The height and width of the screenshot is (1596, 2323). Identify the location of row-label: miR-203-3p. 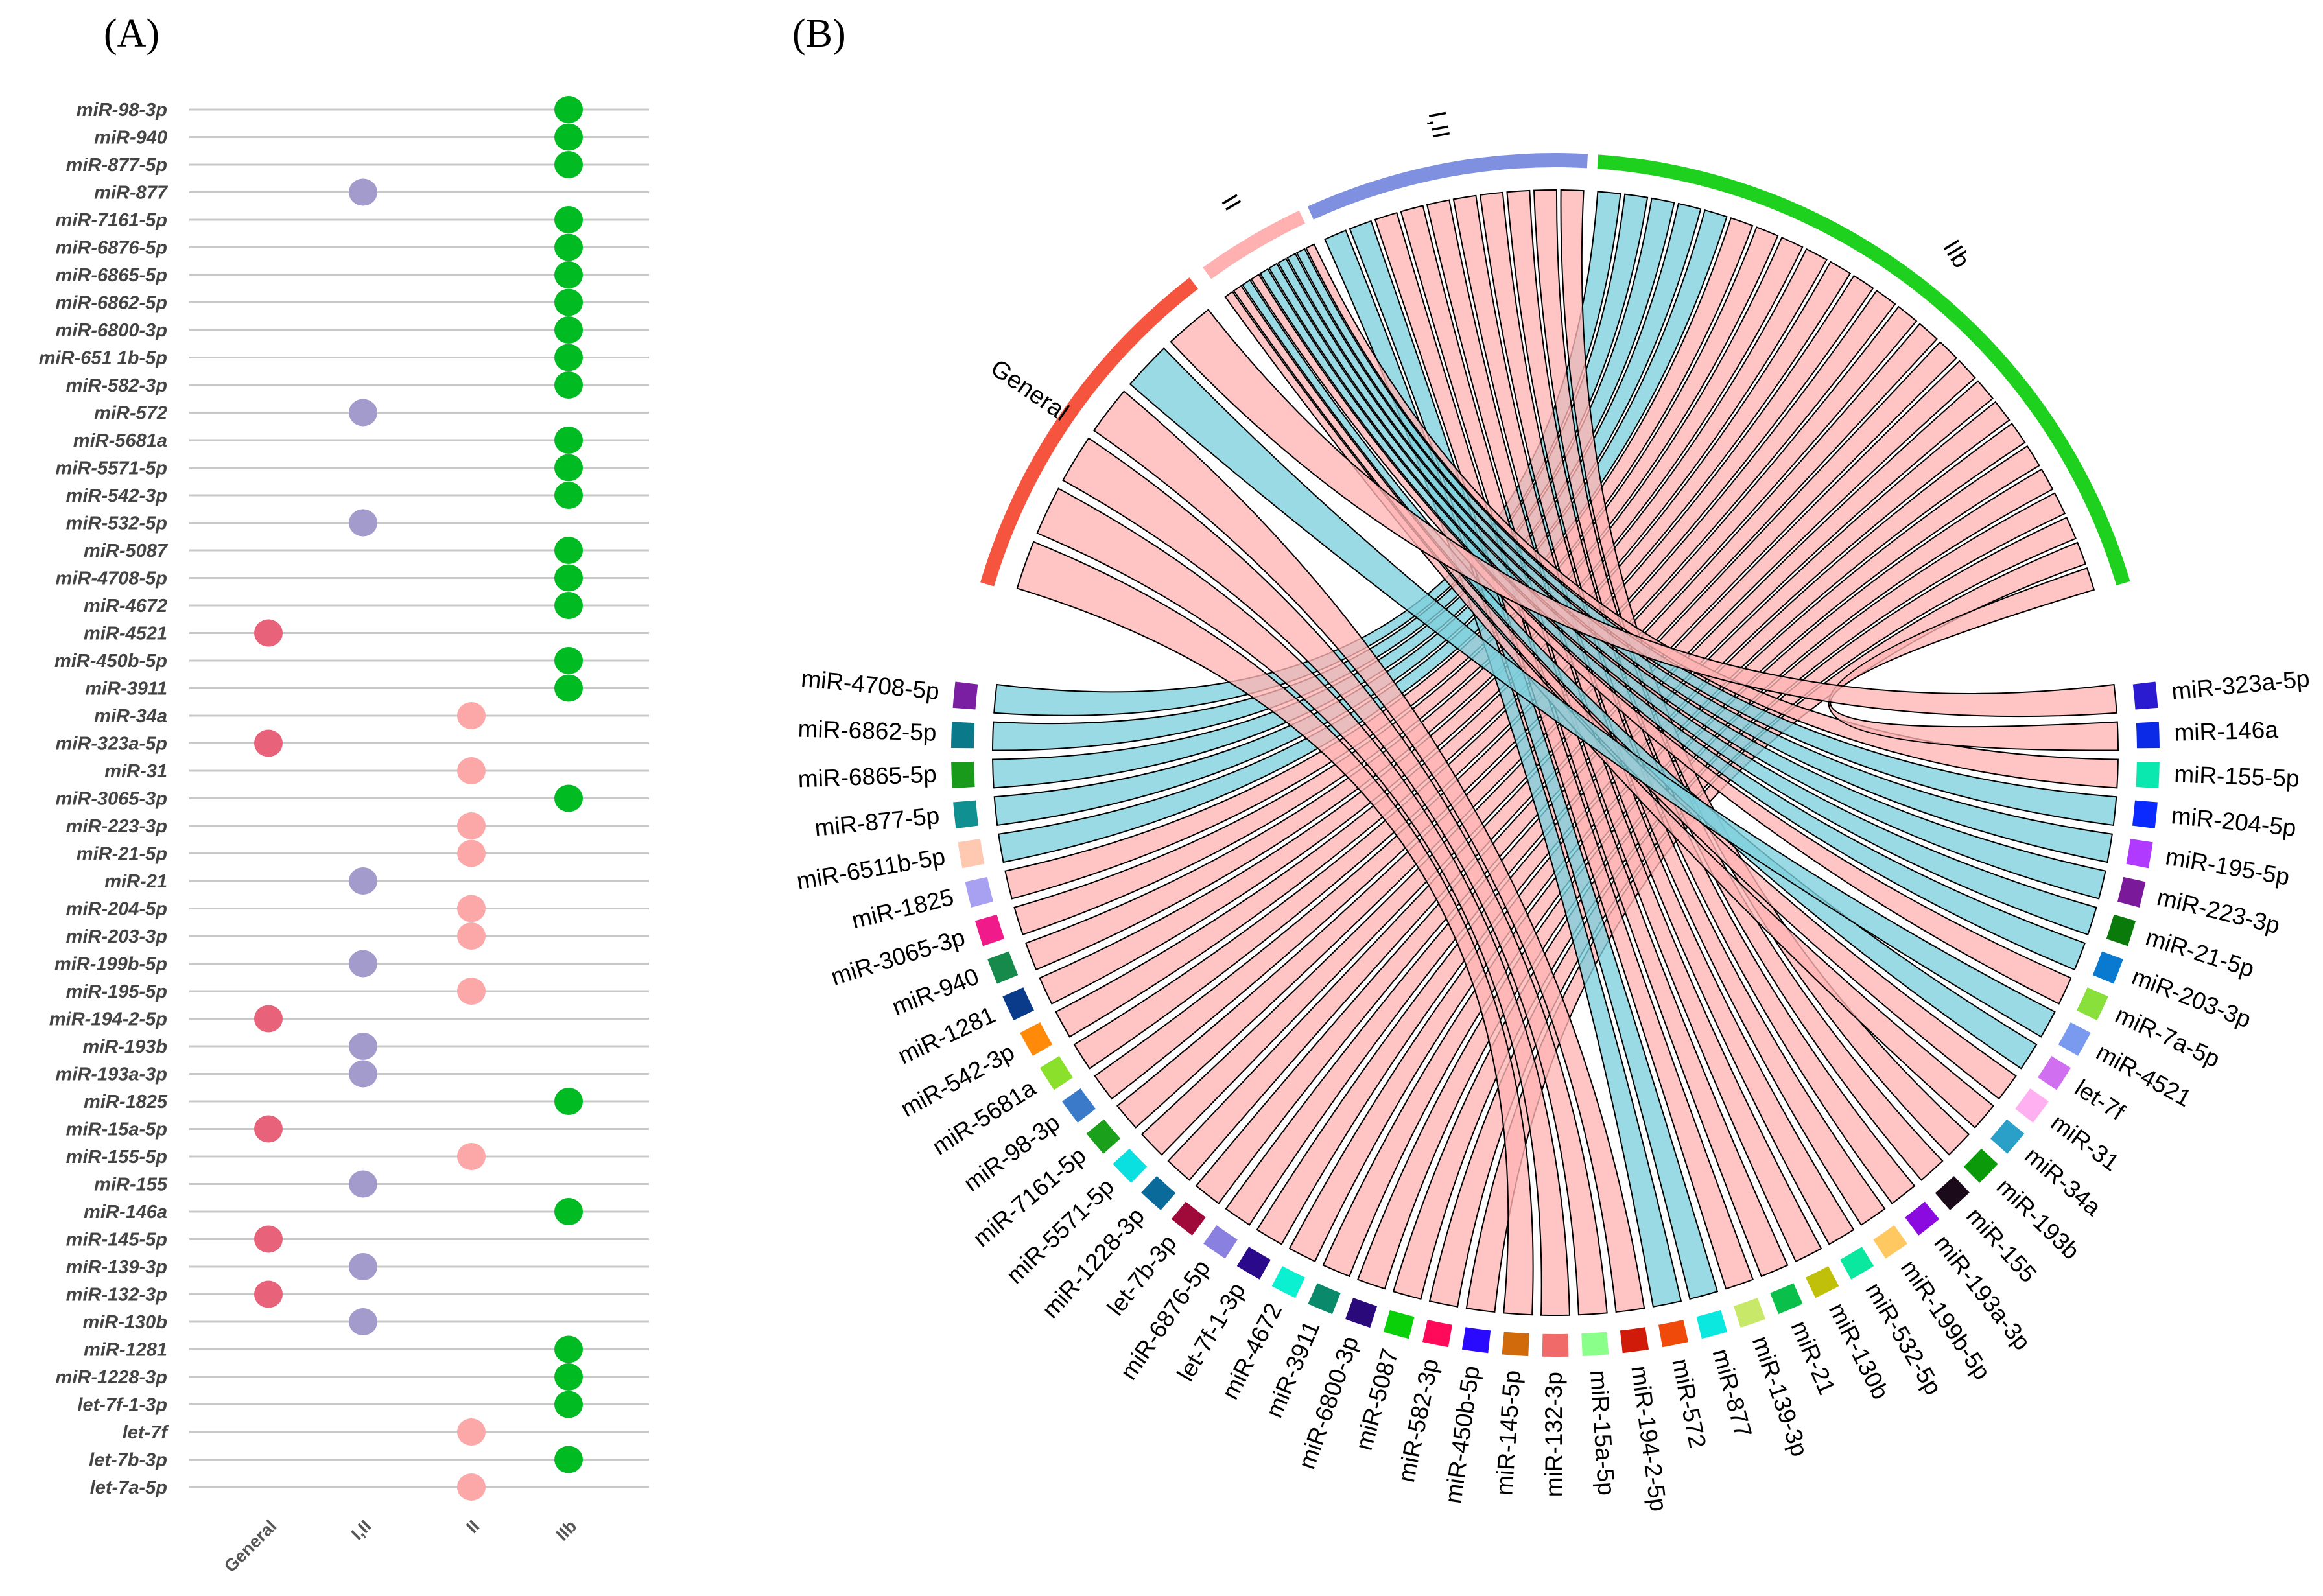
(116, 936).